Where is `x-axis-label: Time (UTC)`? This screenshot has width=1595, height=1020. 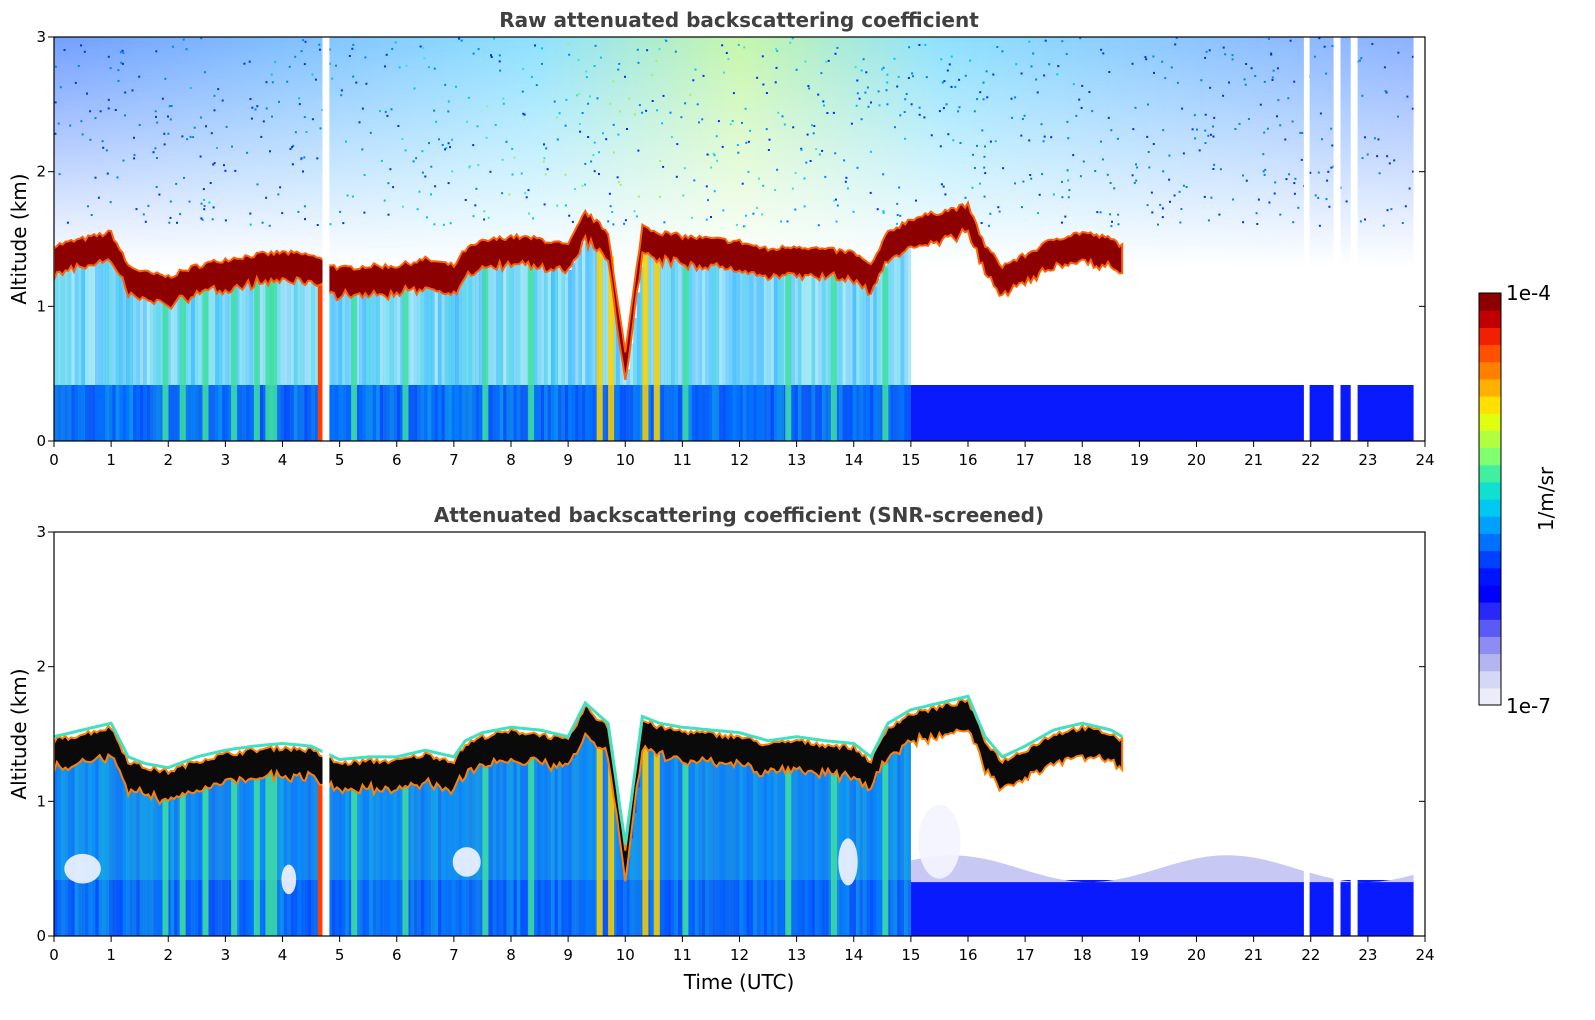 x-axis-label: Time (UTC) is located at coordinates (739, 982).